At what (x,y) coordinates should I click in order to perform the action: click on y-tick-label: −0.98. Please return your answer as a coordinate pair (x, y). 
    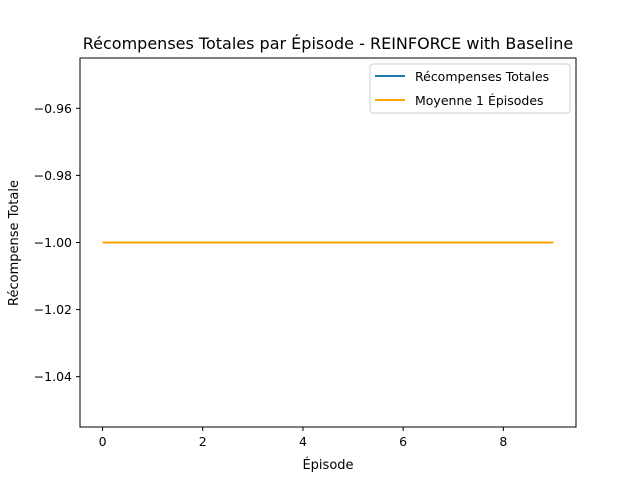
    Looking at the image, I should click on (53, 175).